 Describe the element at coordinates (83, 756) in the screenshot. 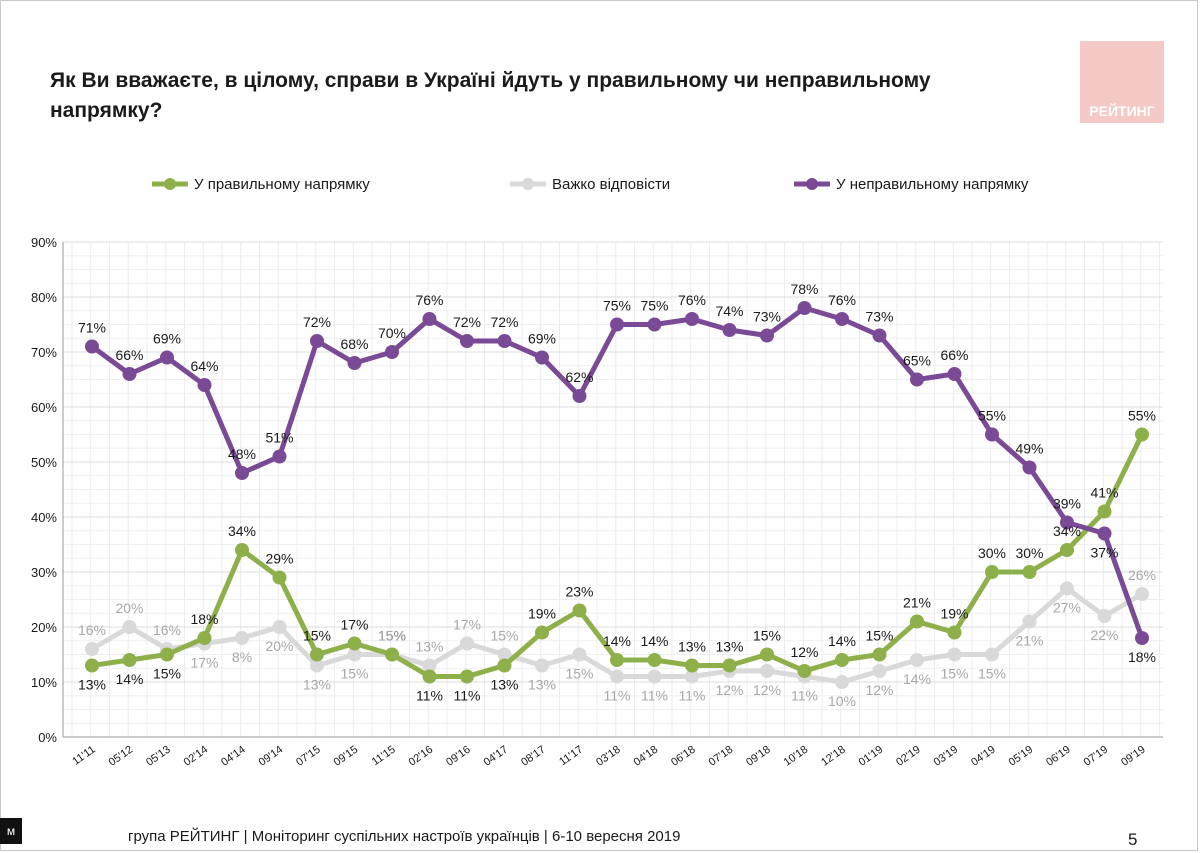

I see `x-tick-label: 11'11` at that location.